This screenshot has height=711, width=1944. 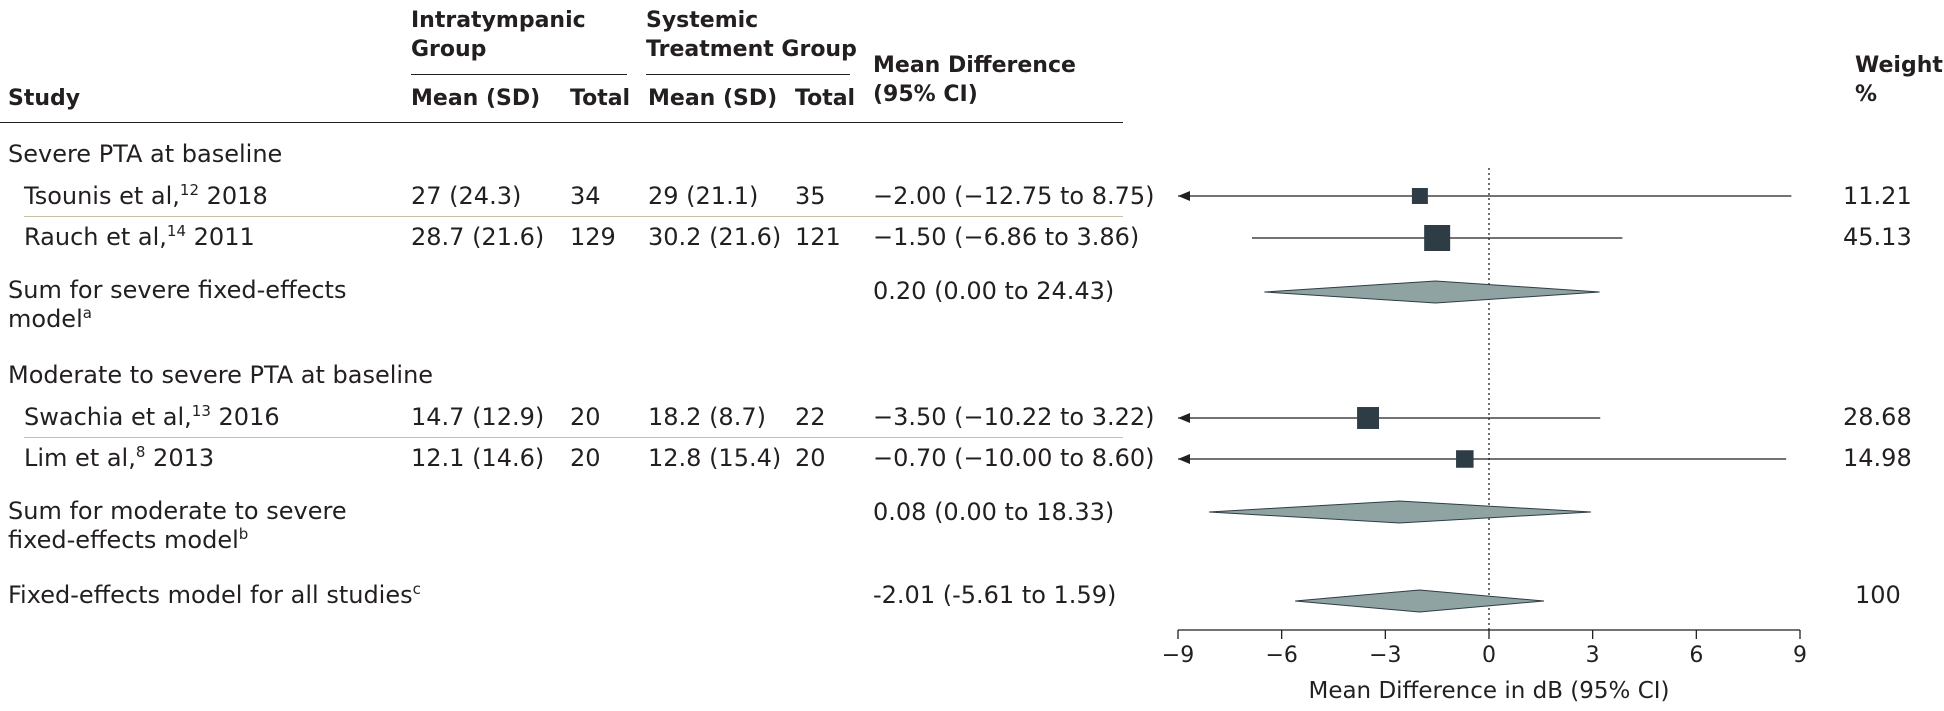 What do you see at coordinates (585, 196) in the screenshot?
I see `it-total: 34` at bounding box center [585, 196].